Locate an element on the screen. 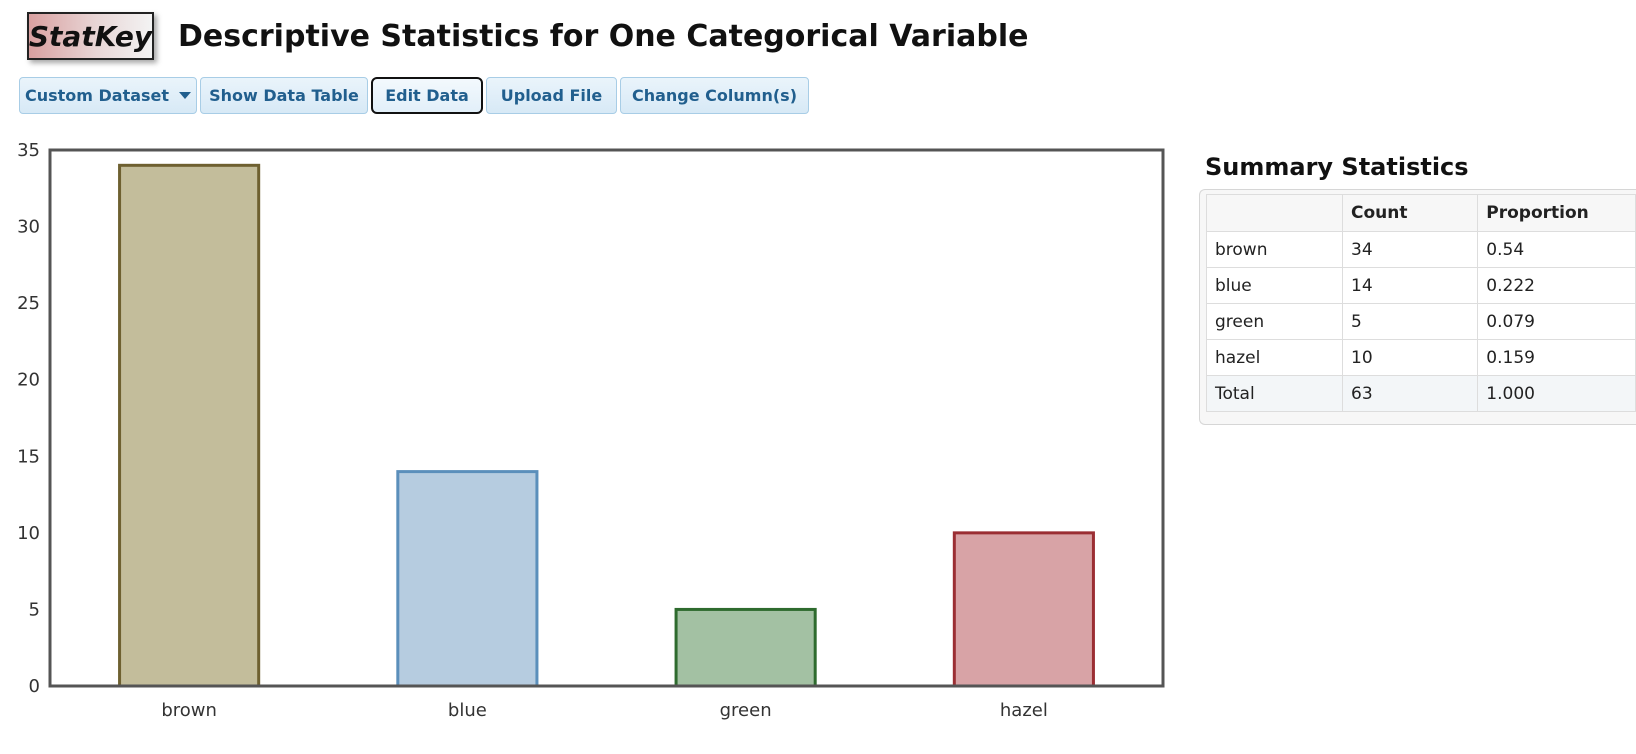  bar-blue is located at coordinates (467, 579).